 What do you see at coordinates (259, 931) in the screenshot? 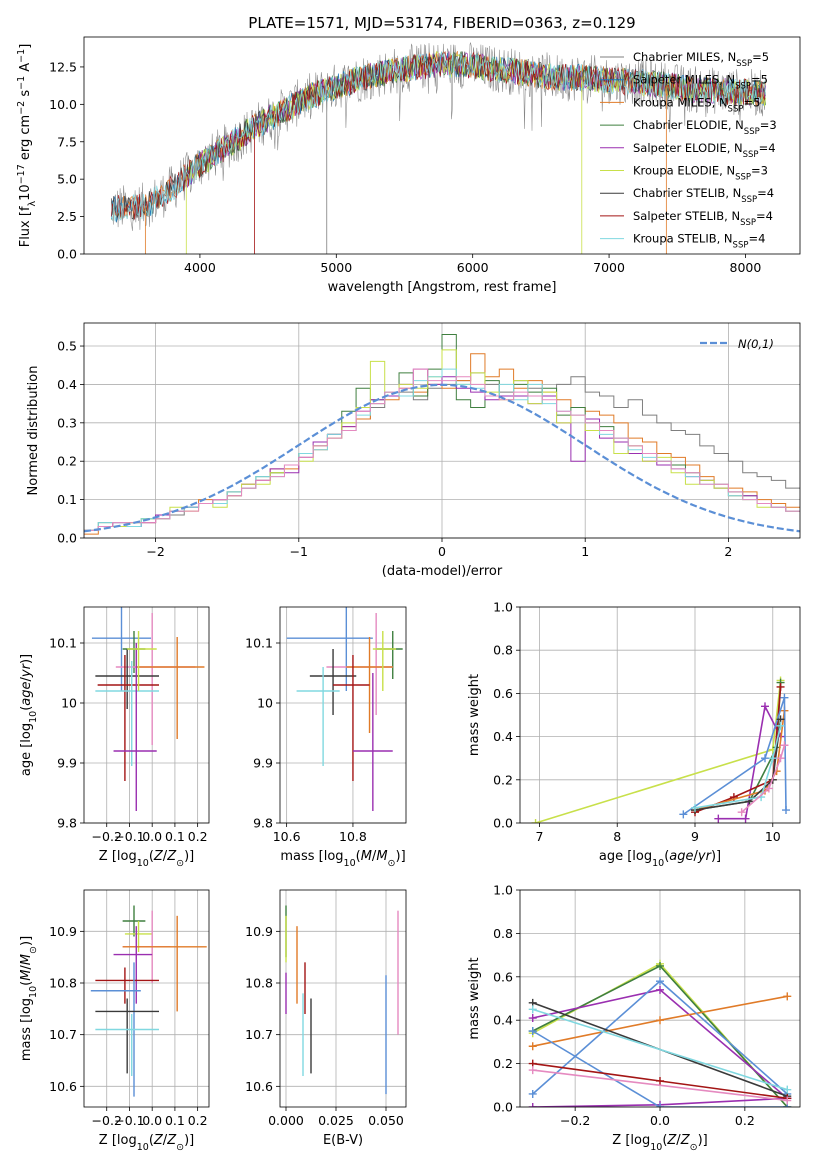
I see `y-tick-label: 10.9` at bounding box center [259, 931].